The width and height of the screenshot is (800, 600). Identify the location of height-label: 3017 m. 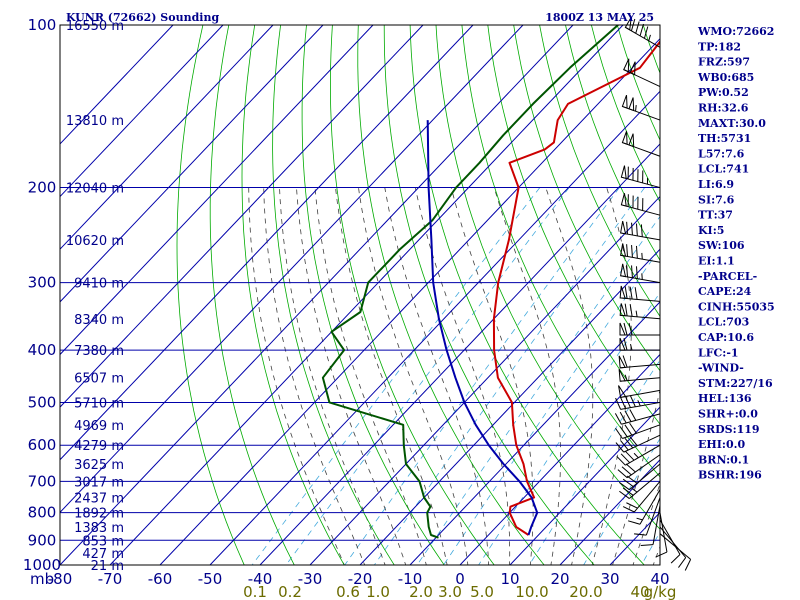
(99, 482).